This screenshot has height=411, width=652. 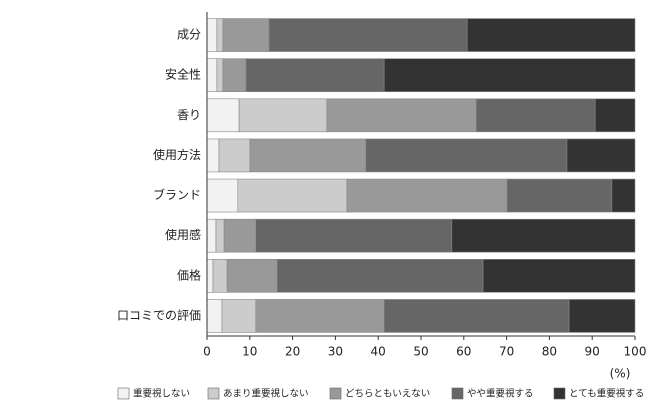 What do you see at coordinates (506, 352) in the screenshot?
I see `x-tick-label: 70` at bounding box center [506, 352].